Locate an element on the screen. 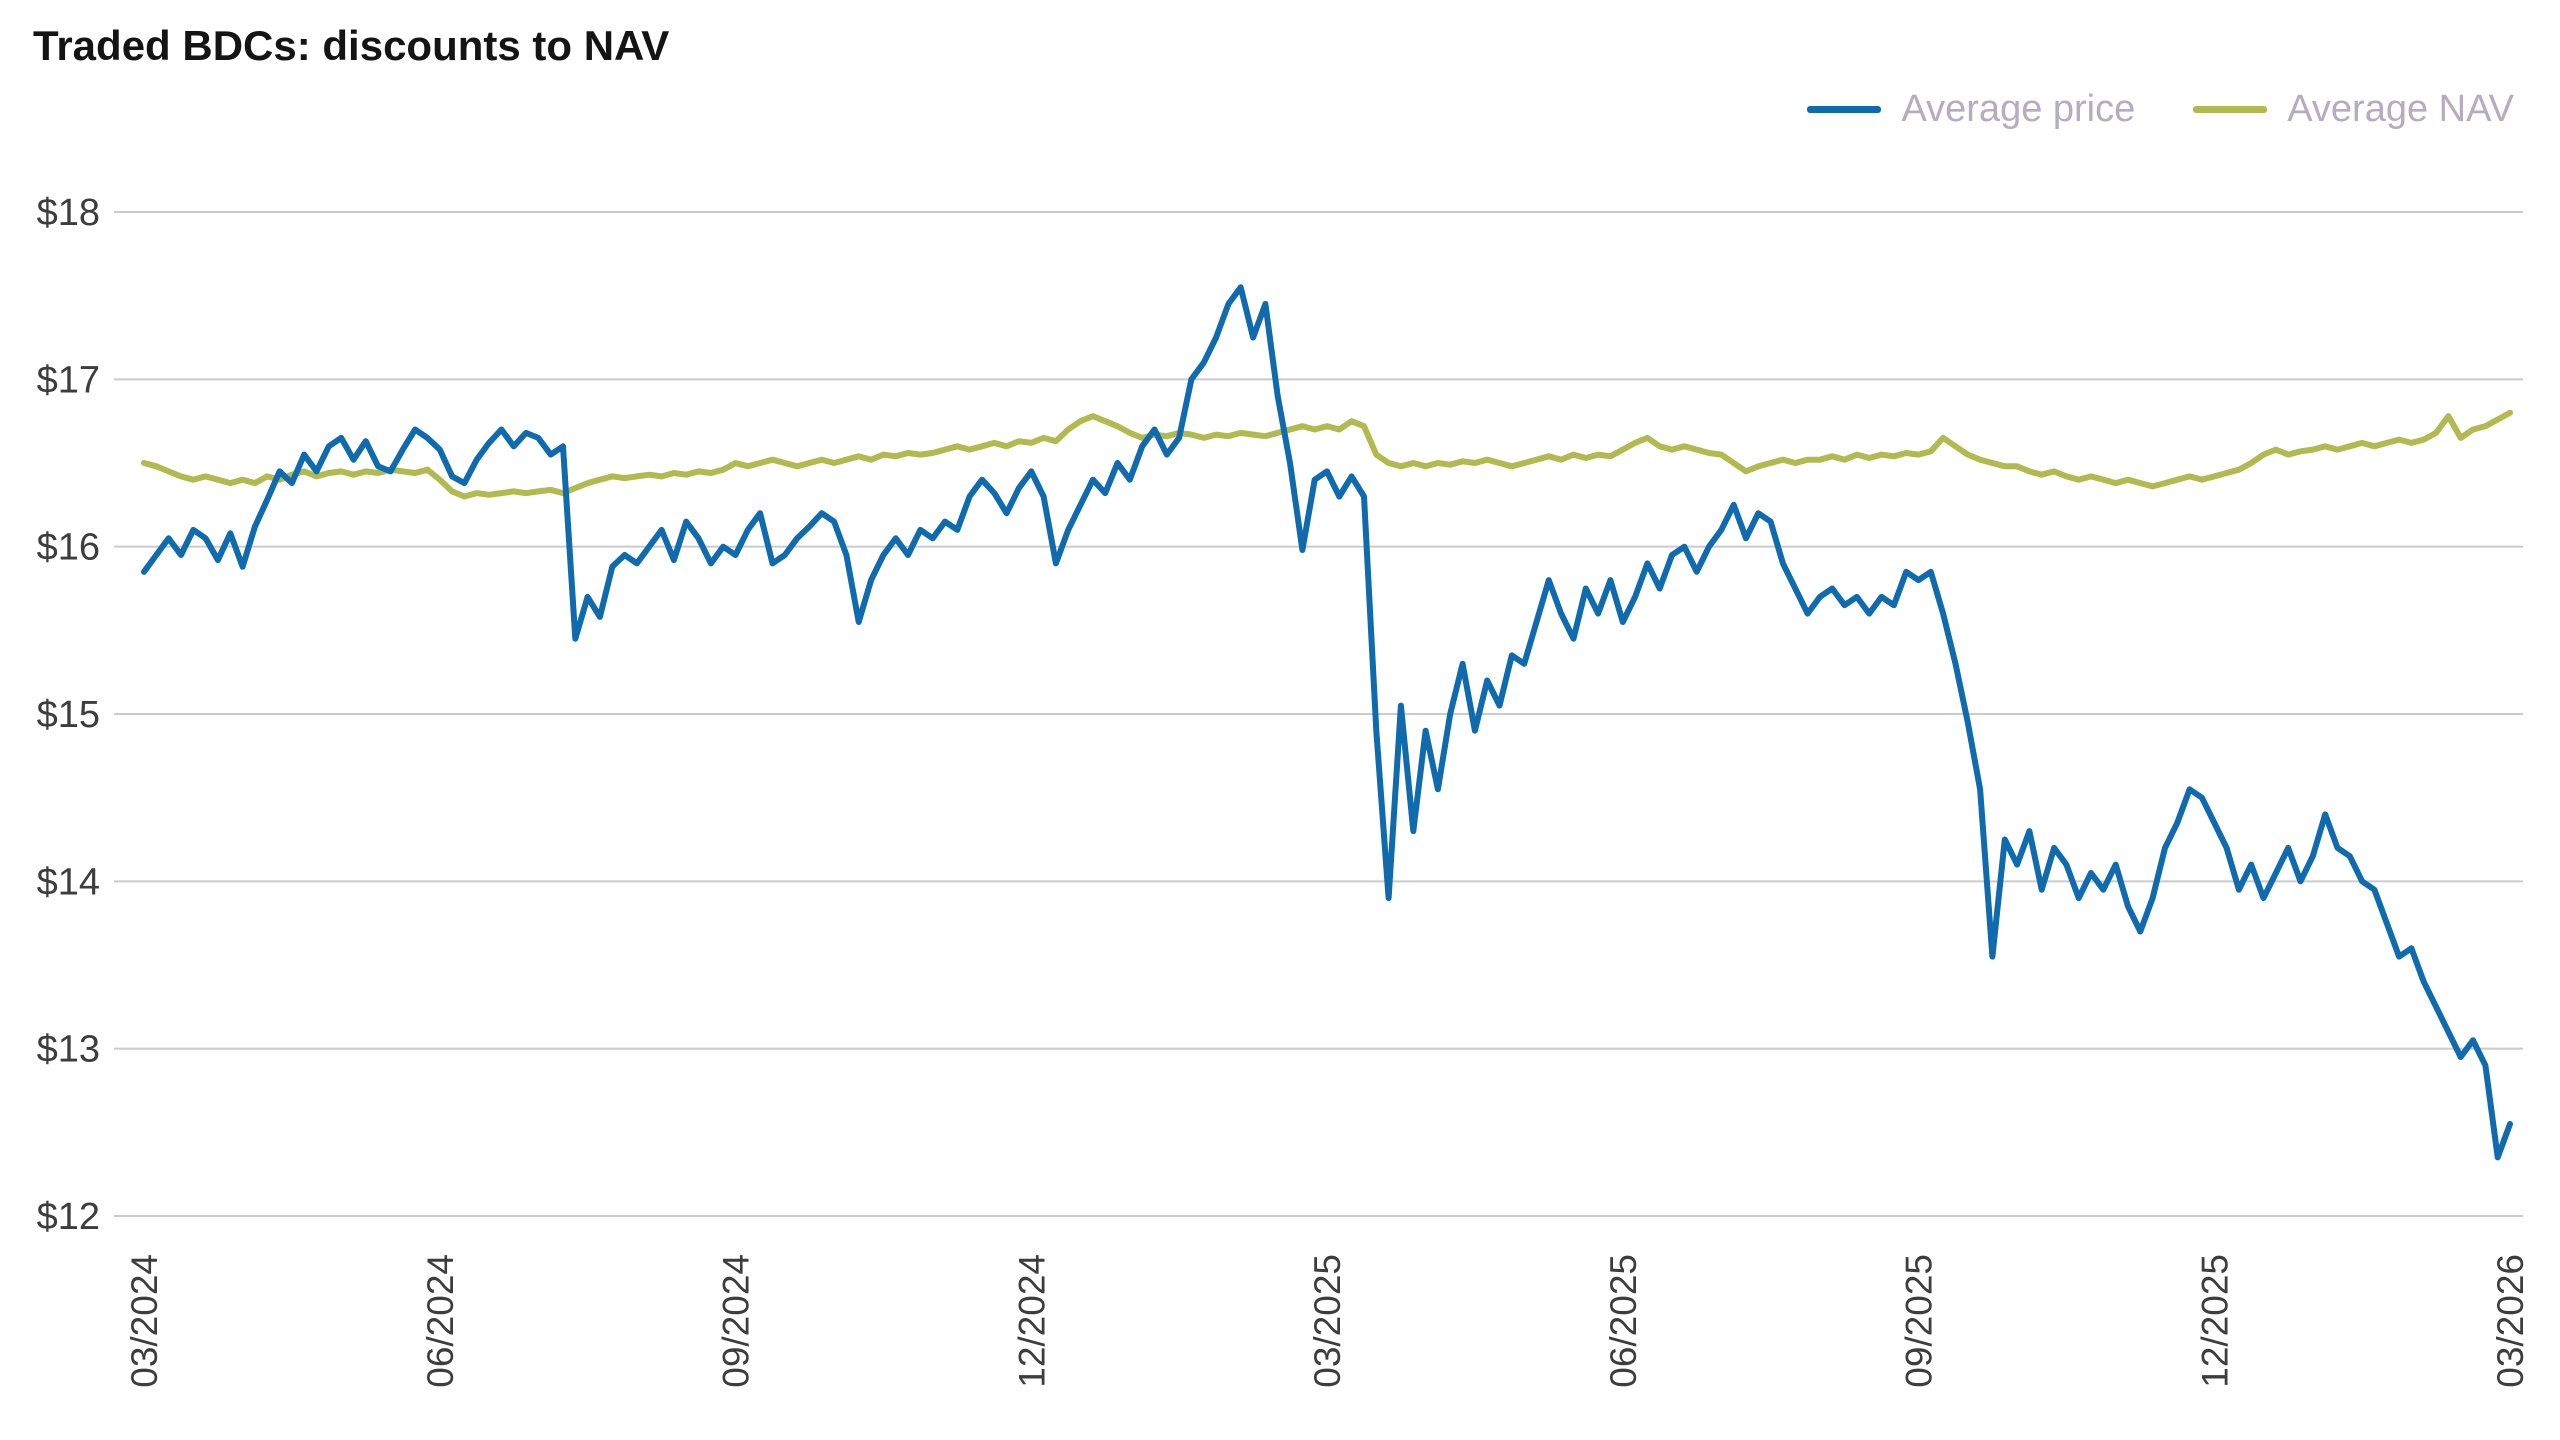  legend-item-average-nav: Average NAV is located at coordinates (2353, 109).